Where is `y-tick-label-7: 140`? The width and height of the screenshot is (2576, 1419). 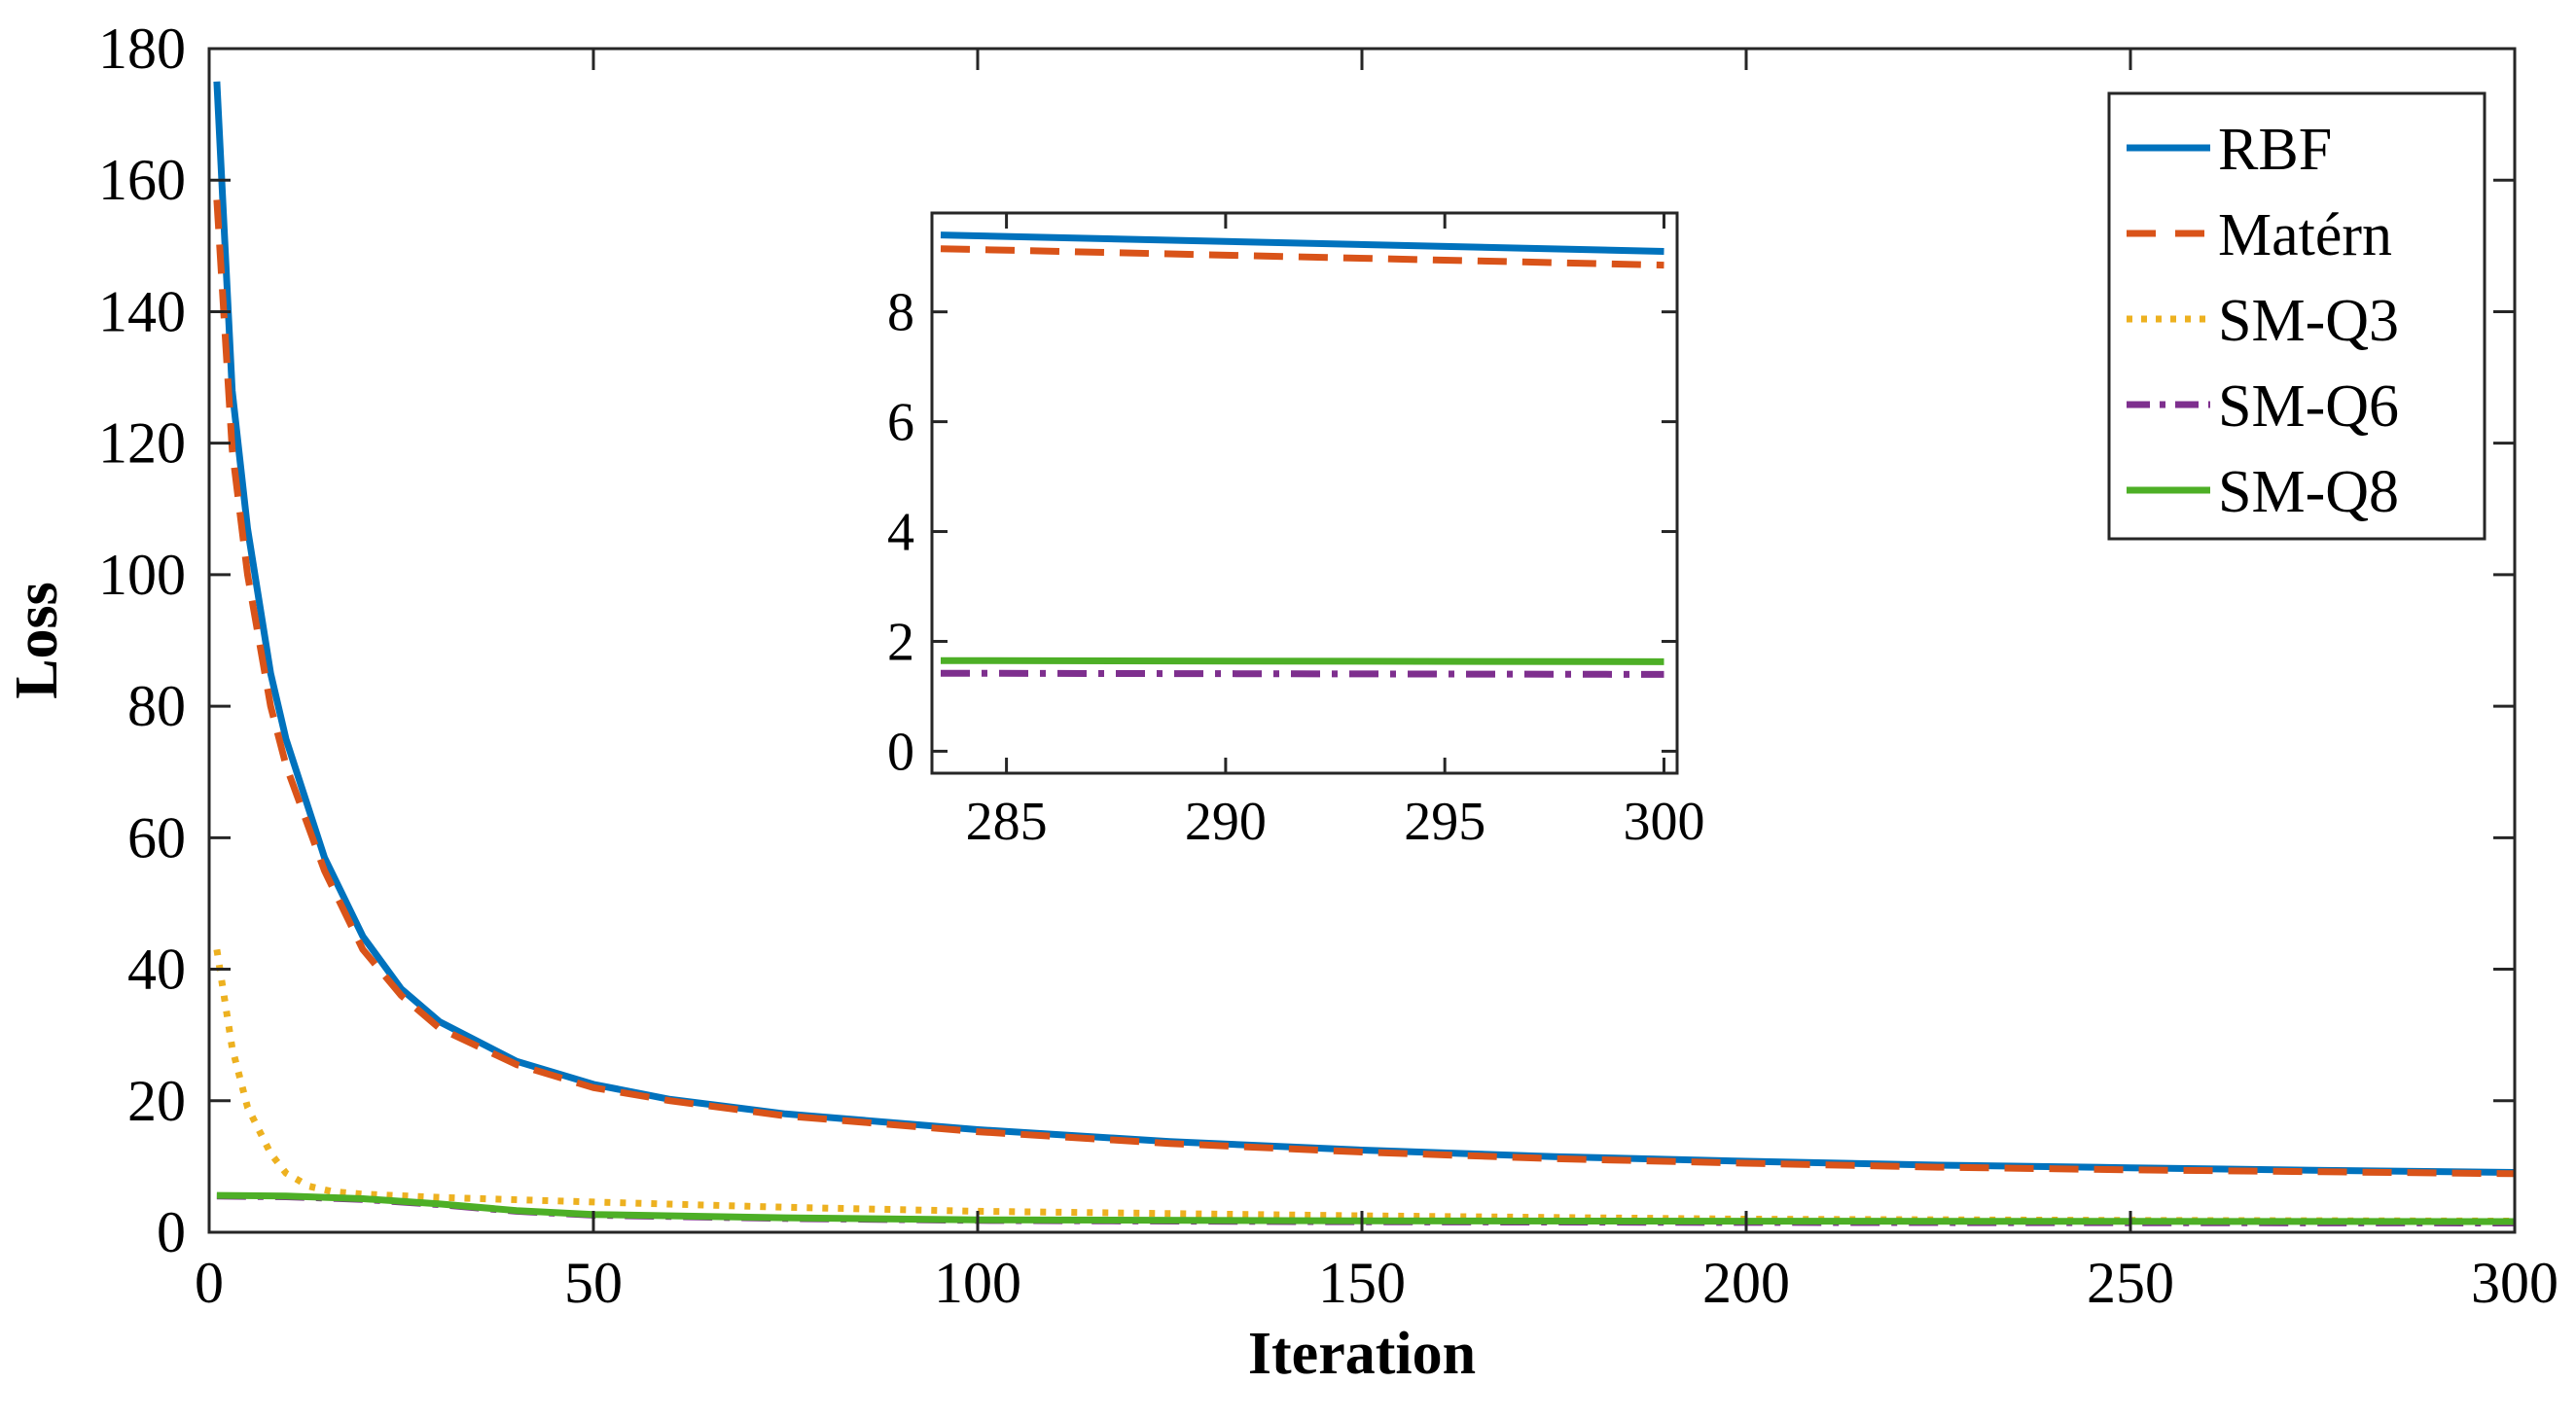
y-tick-label-7: 140 is located at coordinates (142, 311).